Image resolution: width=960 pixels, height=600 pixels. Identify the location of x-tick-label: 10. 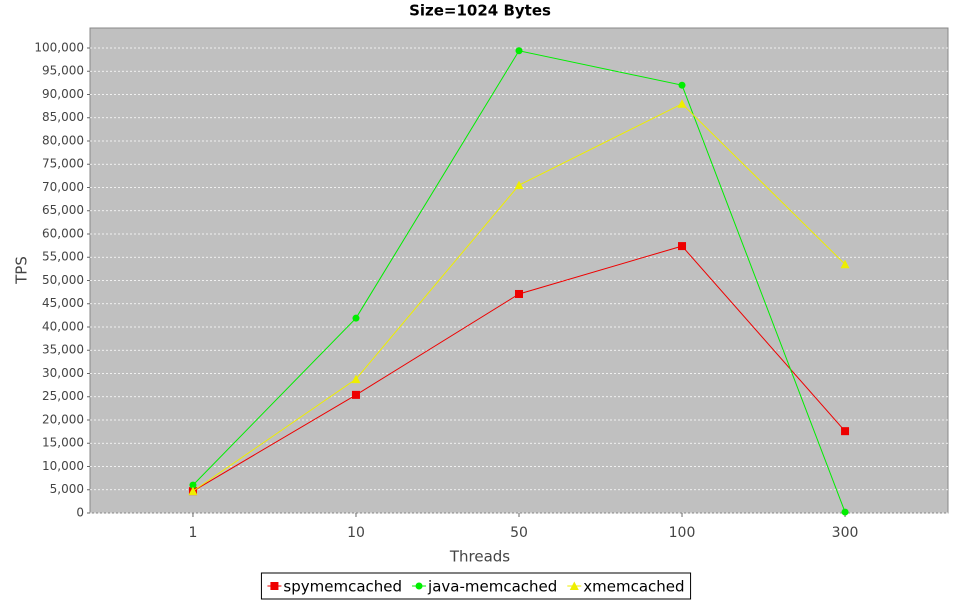
(356, 533).